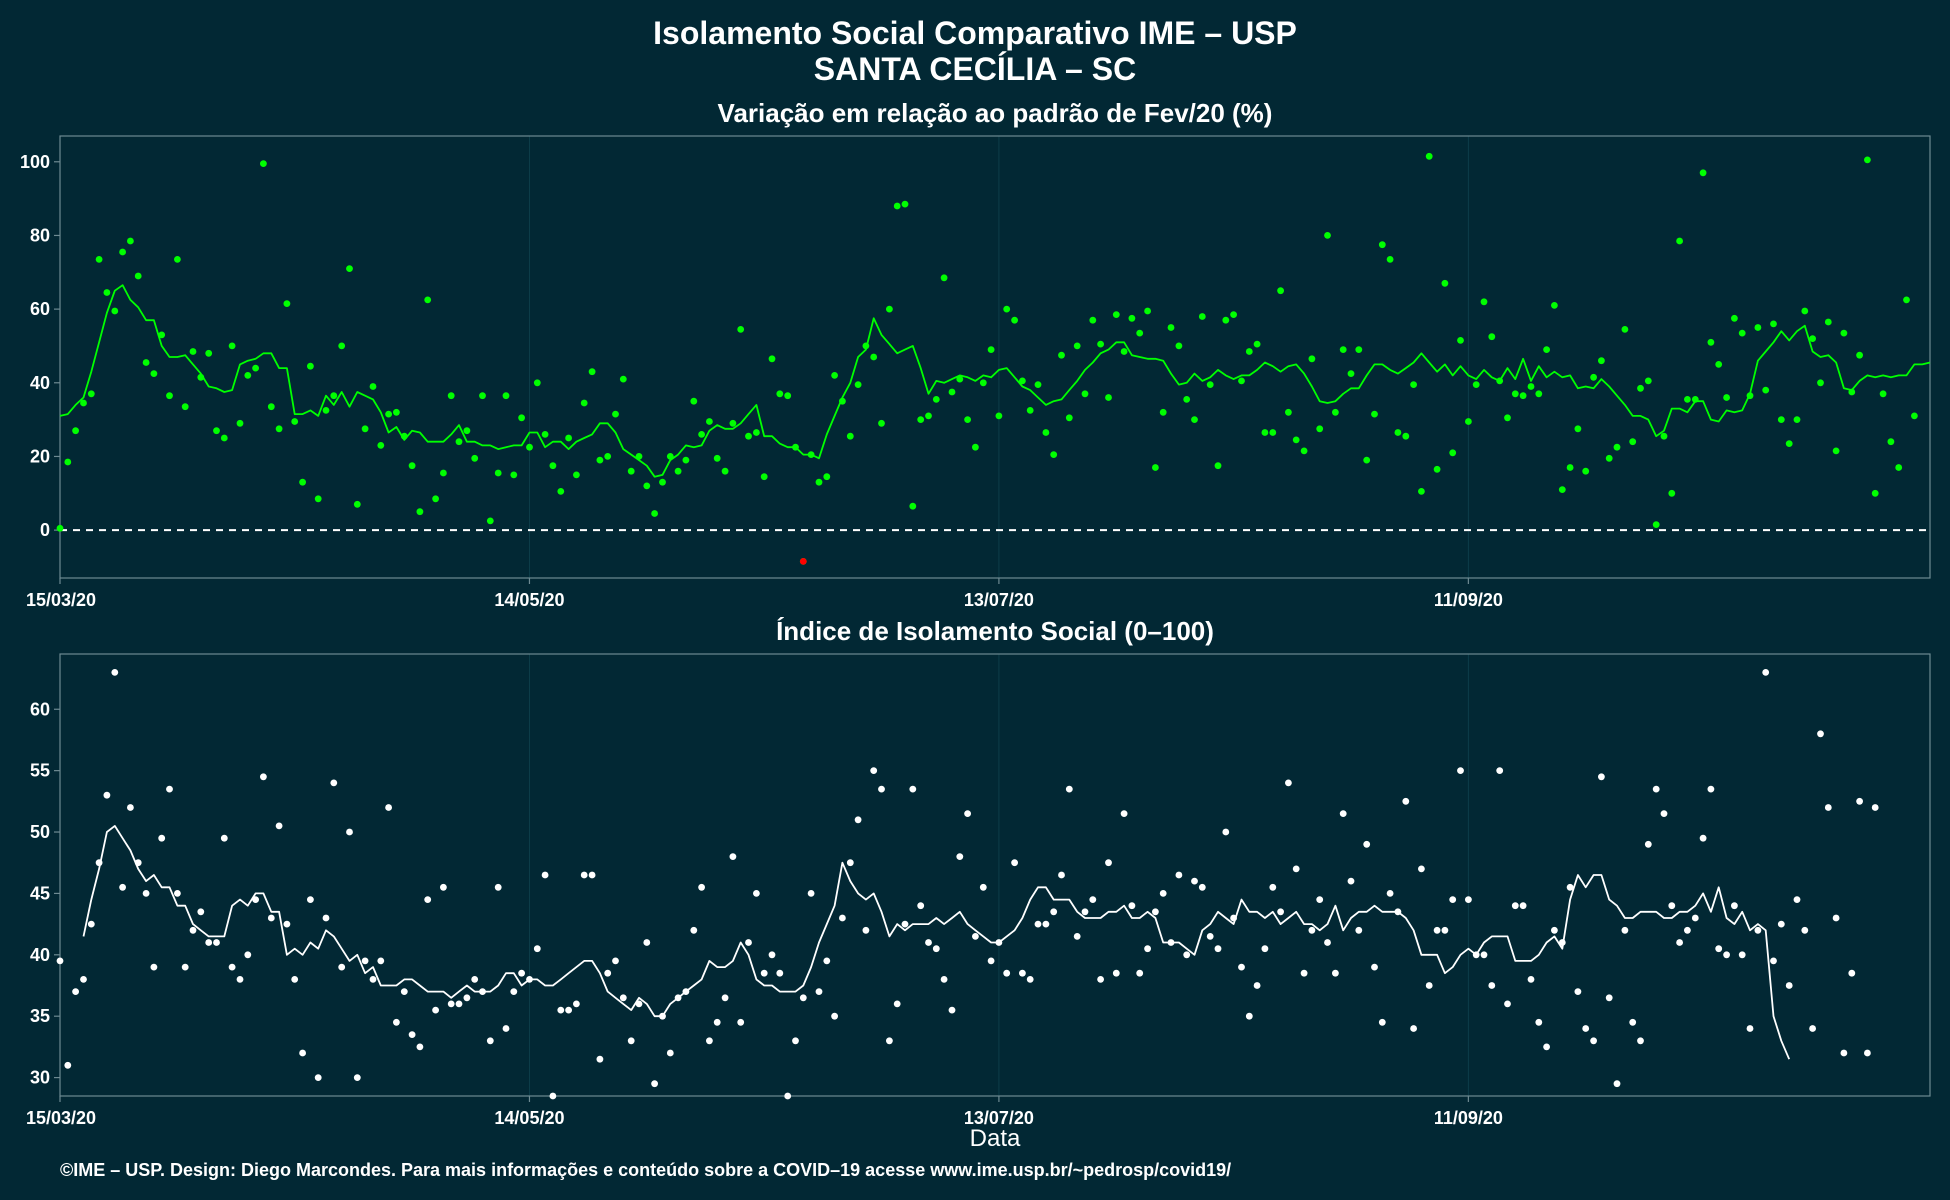  I want to click on x-tick-label: 11/09/20, so click(1468, 600).